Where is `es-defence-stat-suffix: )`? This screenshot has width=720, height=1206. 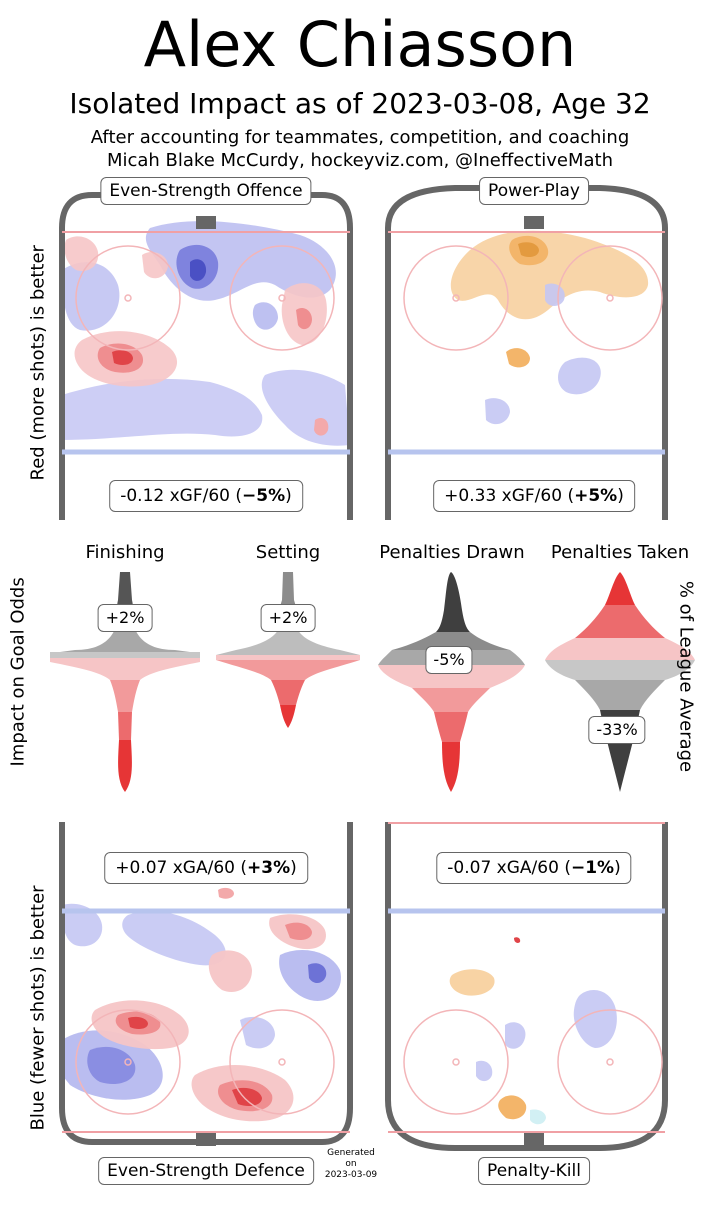
es-defence-stat-suffix: ) is located at coordinates (293, 868).